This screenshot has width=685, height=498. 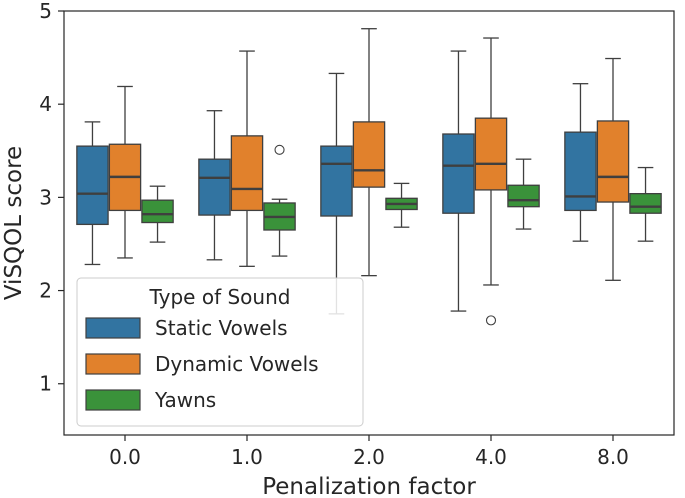 I want to click on x-tick-label: 4.0, so click(x=491, y=457).